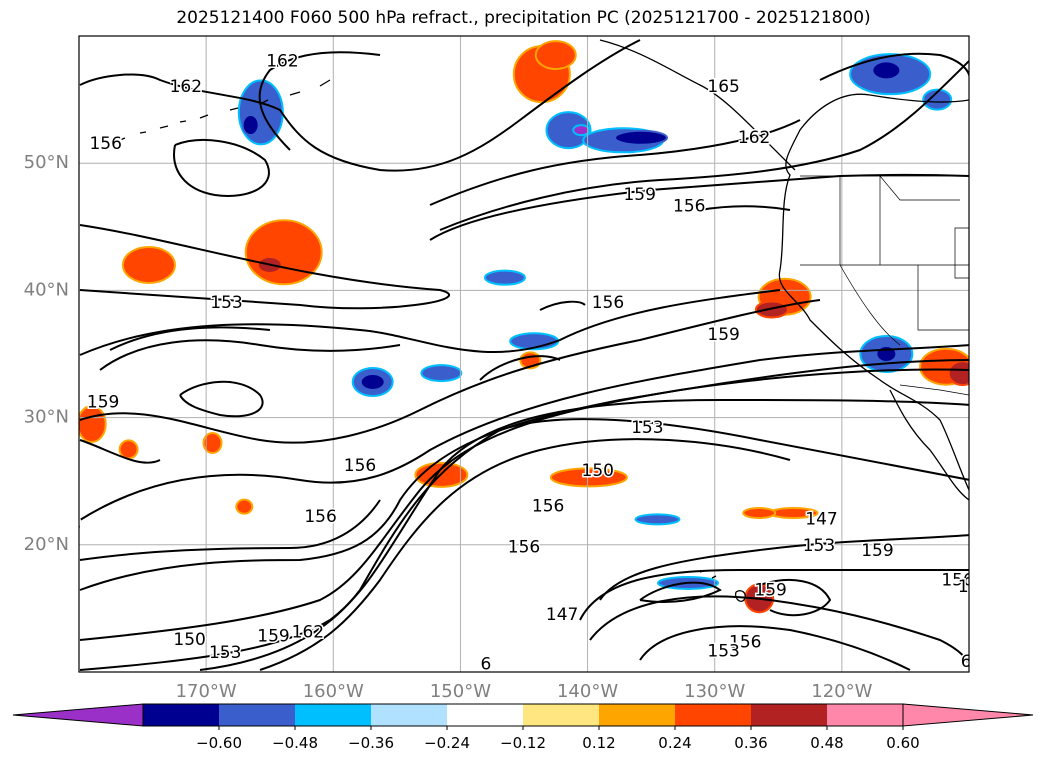 Image resolution: width=1047 pixels, height=765 pixels. What do you see at coordinates (750, 743) in the screenshot?
I see `colorbar-tick-label: 0.36` at bounding box center [750, 743].